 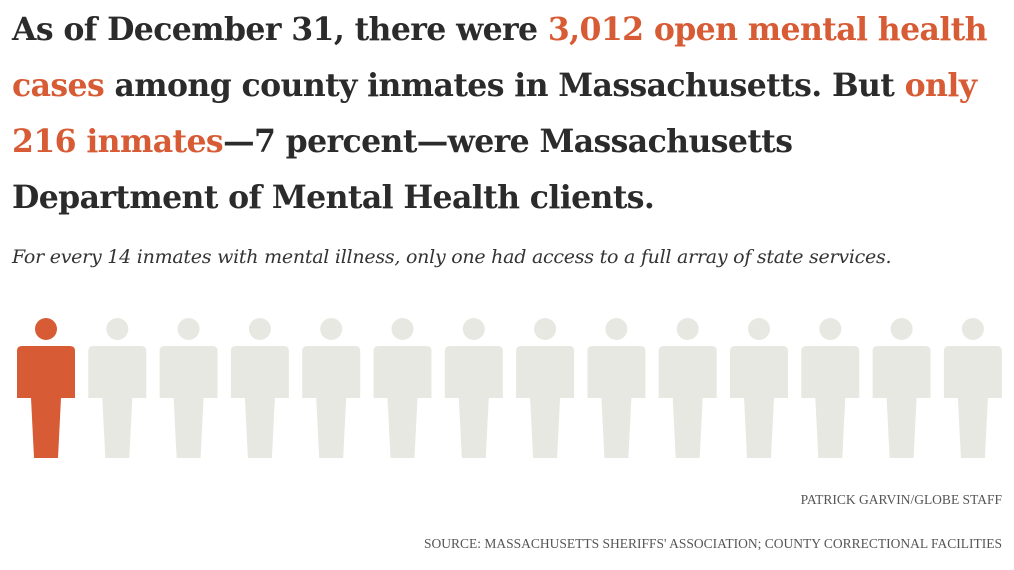 What do you see at coordinates (280, 29) in the screenshot?
I see `headline-text-1: As of December 31, there were` at bounding box center [280, 29].